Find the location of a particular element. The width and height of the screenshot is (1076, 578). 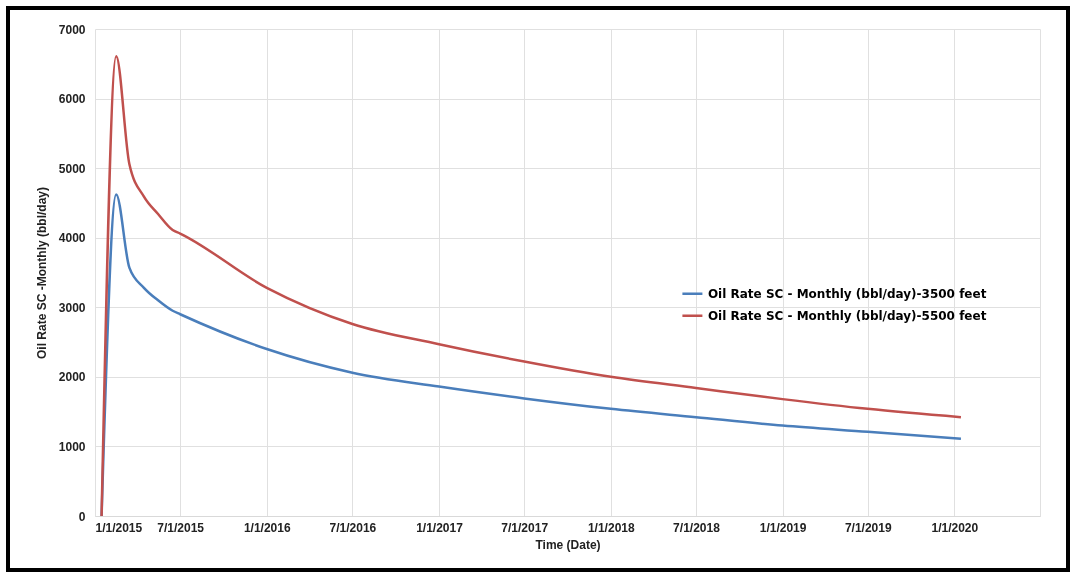

x-tick-label: 7/1/2017 is located at coordinates (525, 527).